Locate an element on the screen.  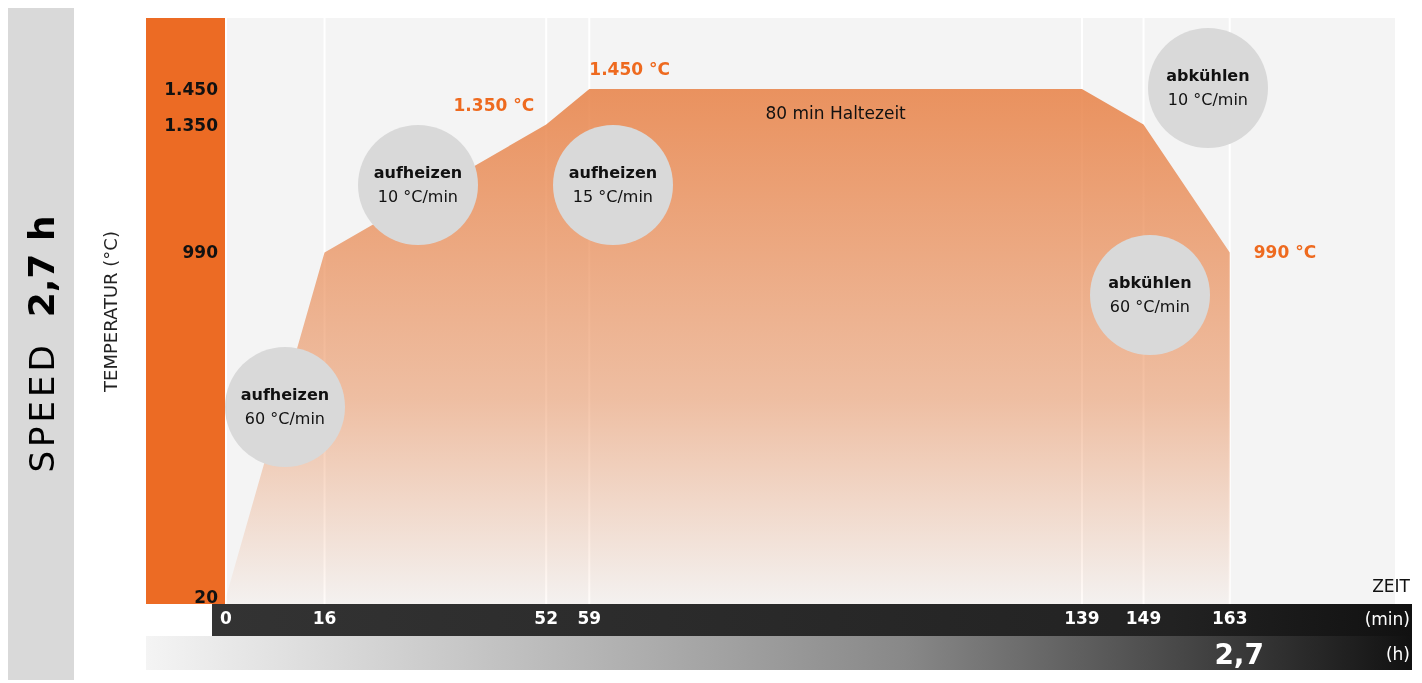
x-tick-label: 16 is located at coordinates (324, 618).